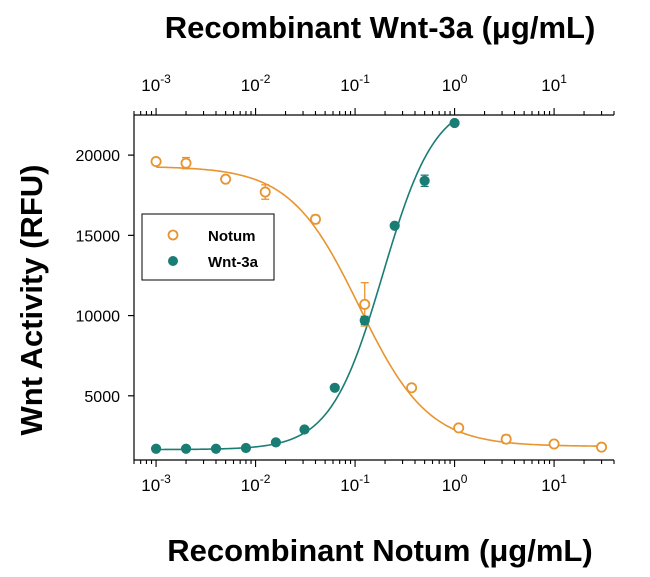 The height and width of the screenshot is (577, 650). I want to click on top-x-tick-label: 10⁰, so click(455, 83).